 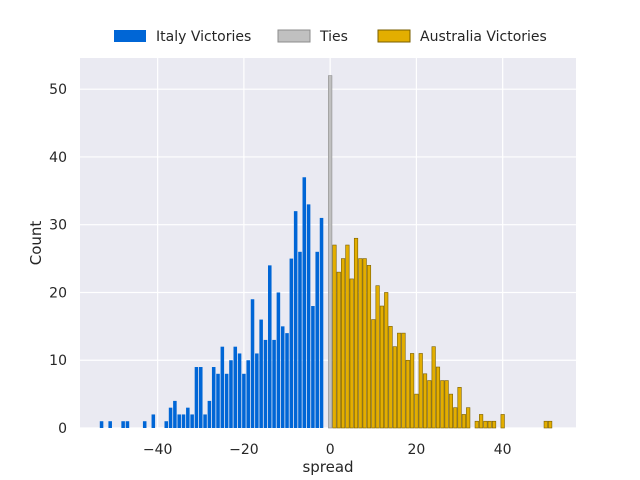 What do you see at coordinates (244, 450) in the screenshot?
I see `x-tick-label: −20` at bounding box center [244, 450].